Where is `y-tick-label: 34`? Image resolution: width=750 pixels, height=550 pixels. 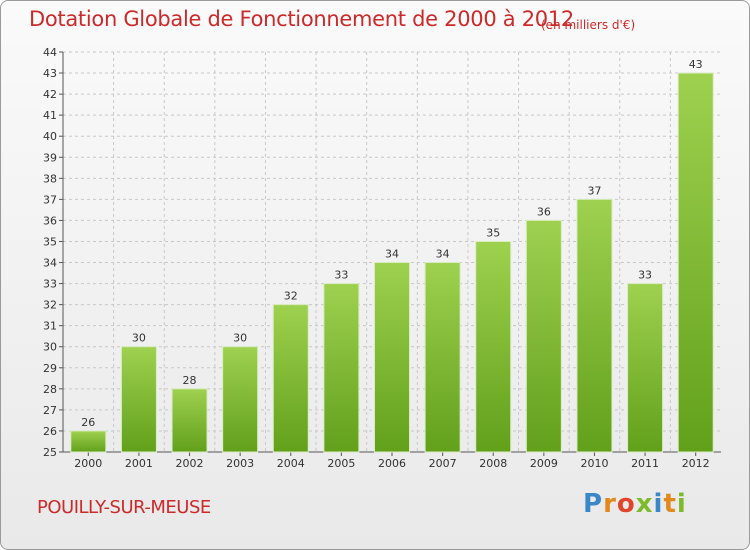
y-tick-label: 34 is located at coordinates (50, 263).